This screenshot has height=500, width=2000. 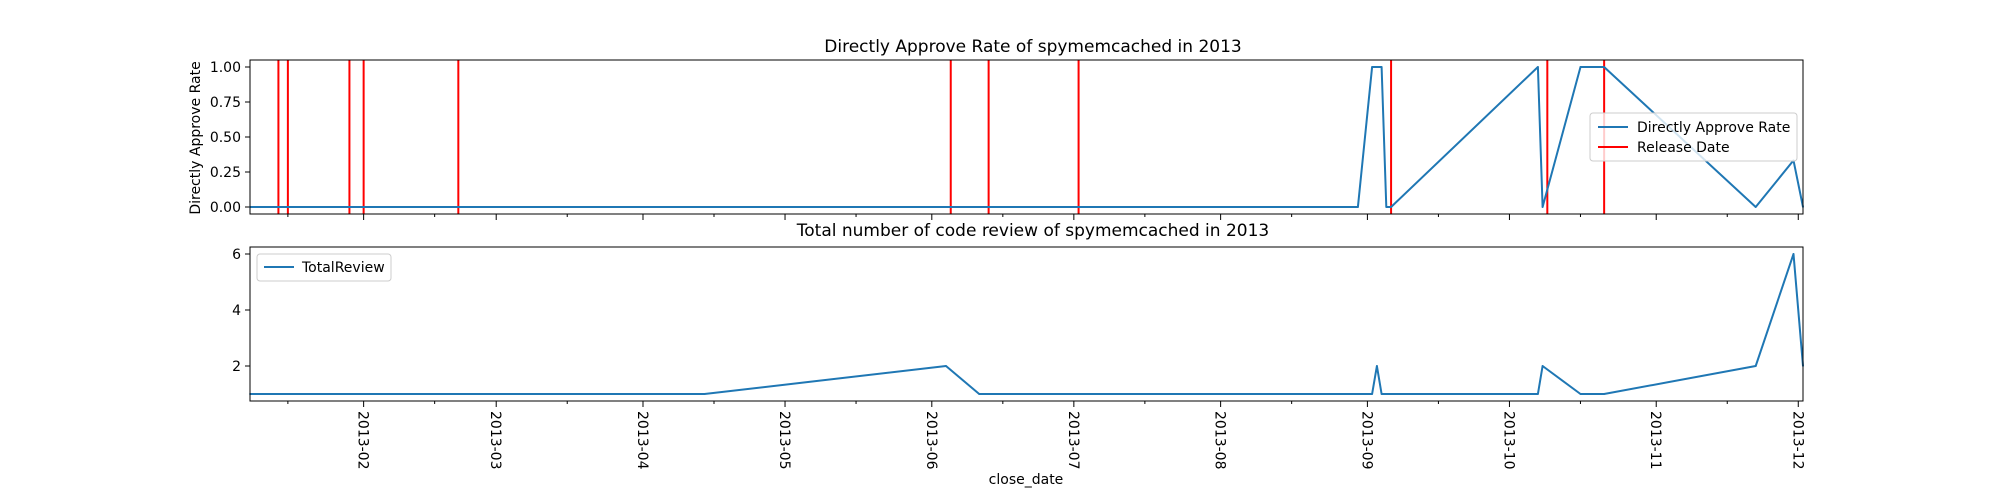 What do you see at coordinates (1026, 480) in the screenshot?
I see `x-axis-label: close_date` at bounding box center [1026, 480].